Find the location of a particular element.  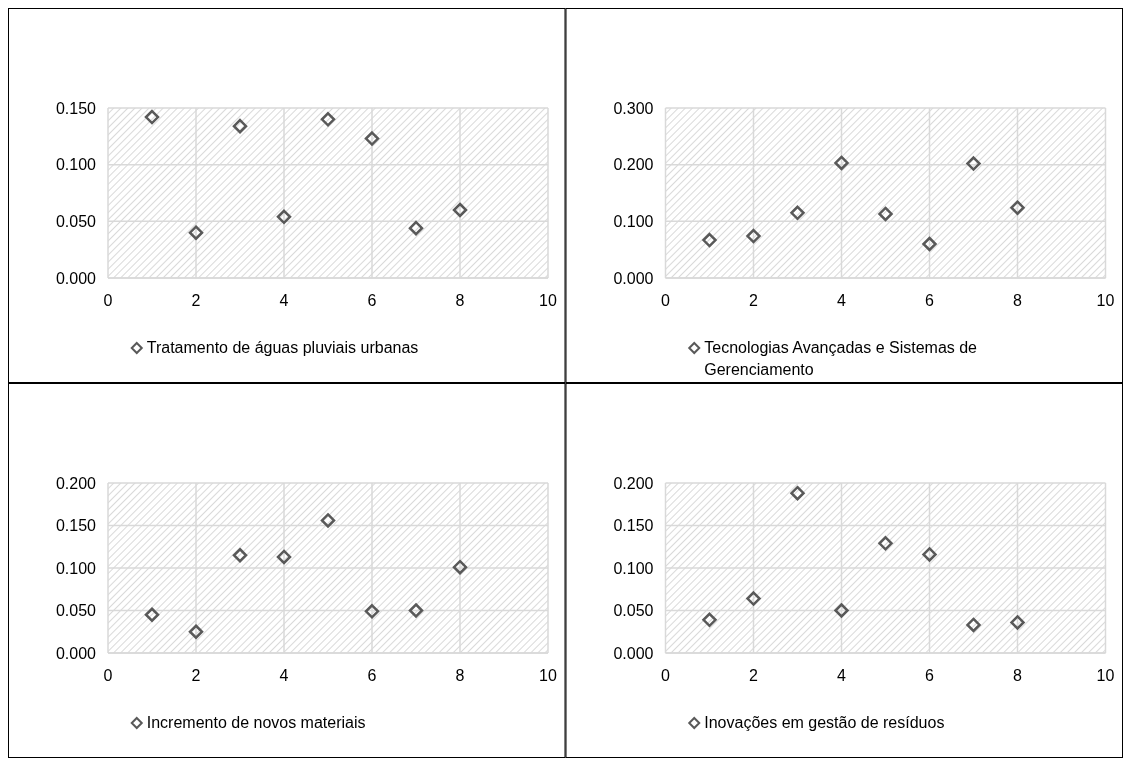

legend-label: Incremento de novos materiais is located at coordinates (256, 722).